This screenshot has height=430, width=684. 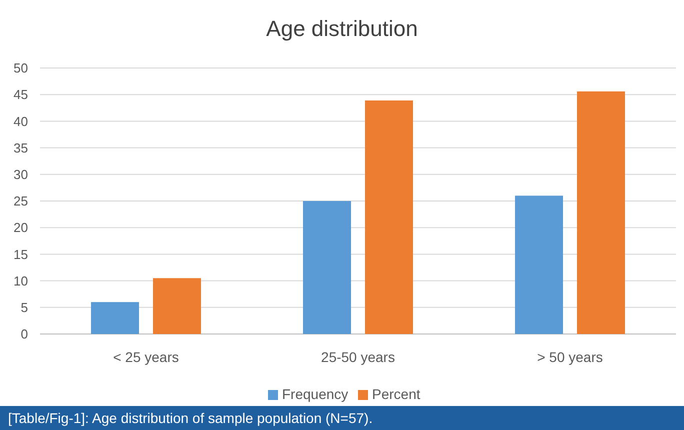 I want to click on legend-label: Frequency, so click(x=315, y=394).